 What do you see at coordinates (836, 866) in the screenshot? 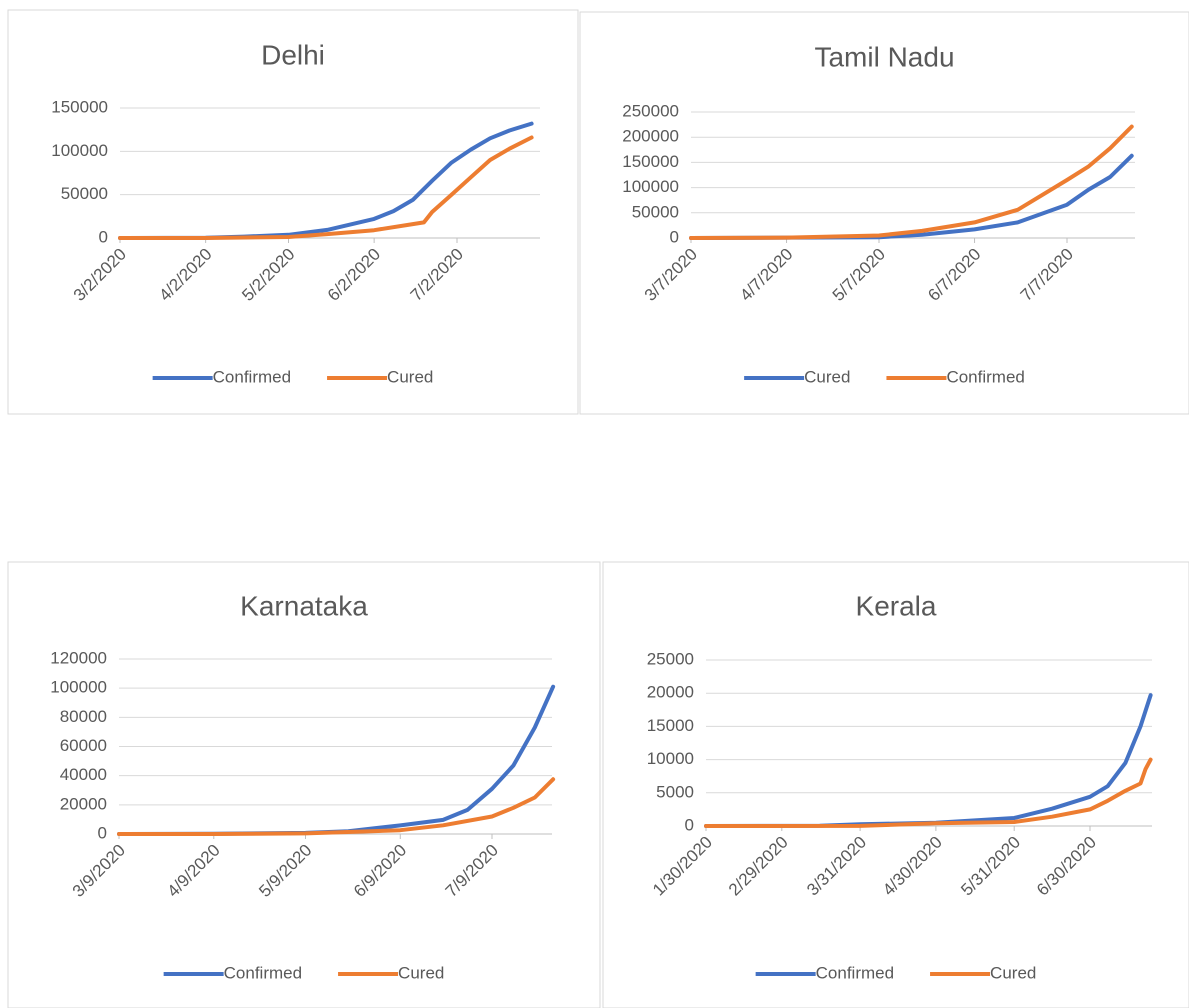
I see `x-tick-label: 3/31/2020` at bounding box center [836, 866].